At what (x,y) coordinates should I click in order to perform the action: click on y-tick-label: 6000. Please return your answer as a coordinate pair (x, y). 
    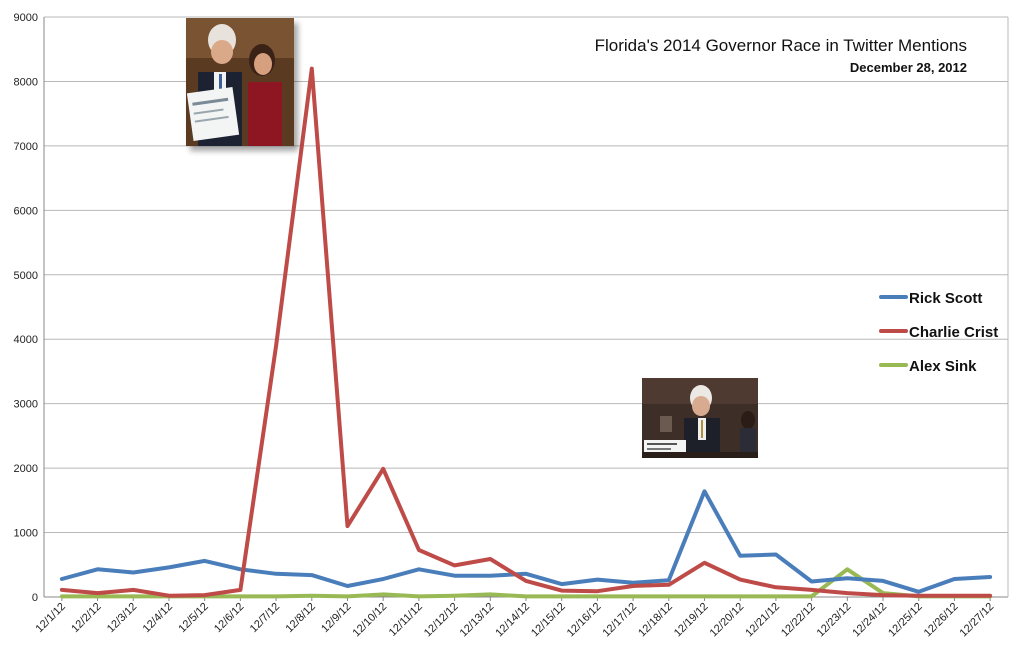
    Looking at the image, I should click on (26, 211).